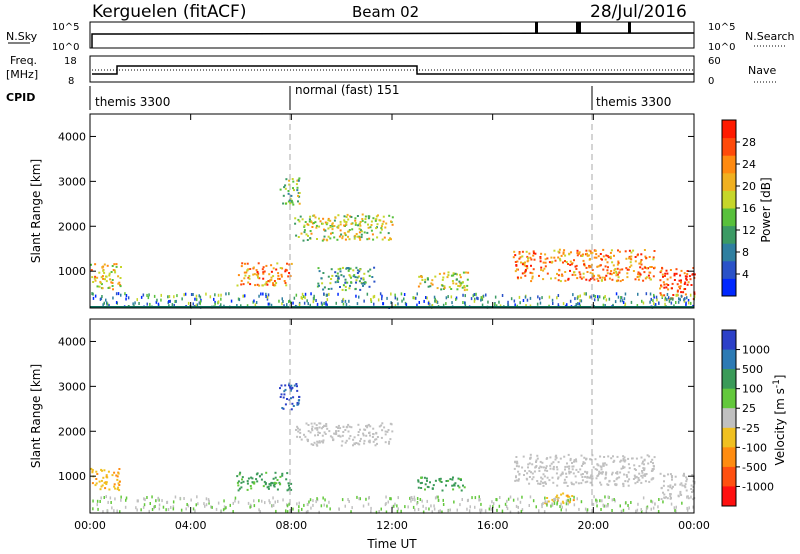 This screenshot has height=554, width=800. Describe the element at coordinates (721, 27) in the screenshot. I see `nsky-tick-top-right: 10^5` at that location.